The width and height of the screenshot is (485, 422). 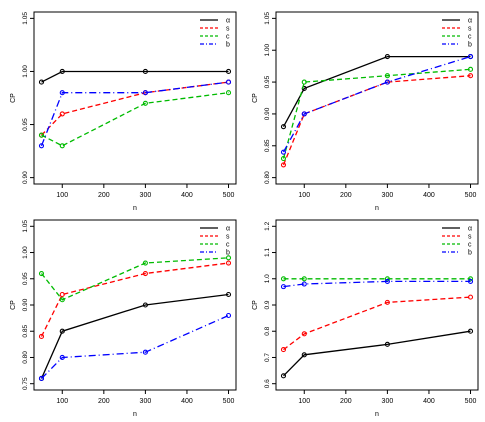 What do you see at coordinates (270, 304) in the screenshot?
I see `y-axis: 0.6 0.7 0.8 0.9 1.0 1.1 1.2` at bounding box center [270, 304].